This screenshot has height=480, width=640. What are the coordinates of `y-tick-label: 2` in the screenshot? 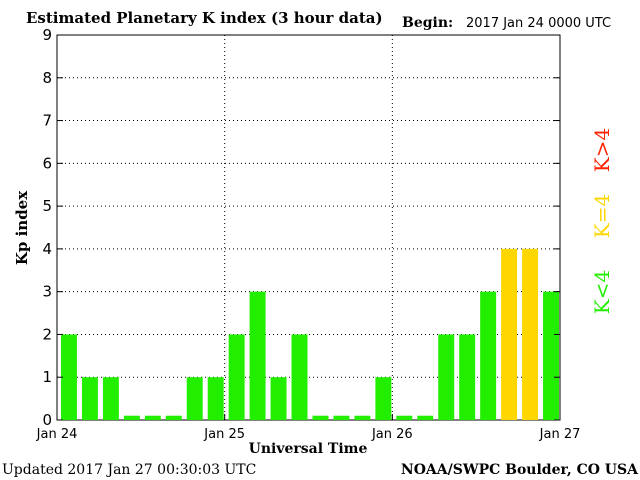 It's located at (47, 334).